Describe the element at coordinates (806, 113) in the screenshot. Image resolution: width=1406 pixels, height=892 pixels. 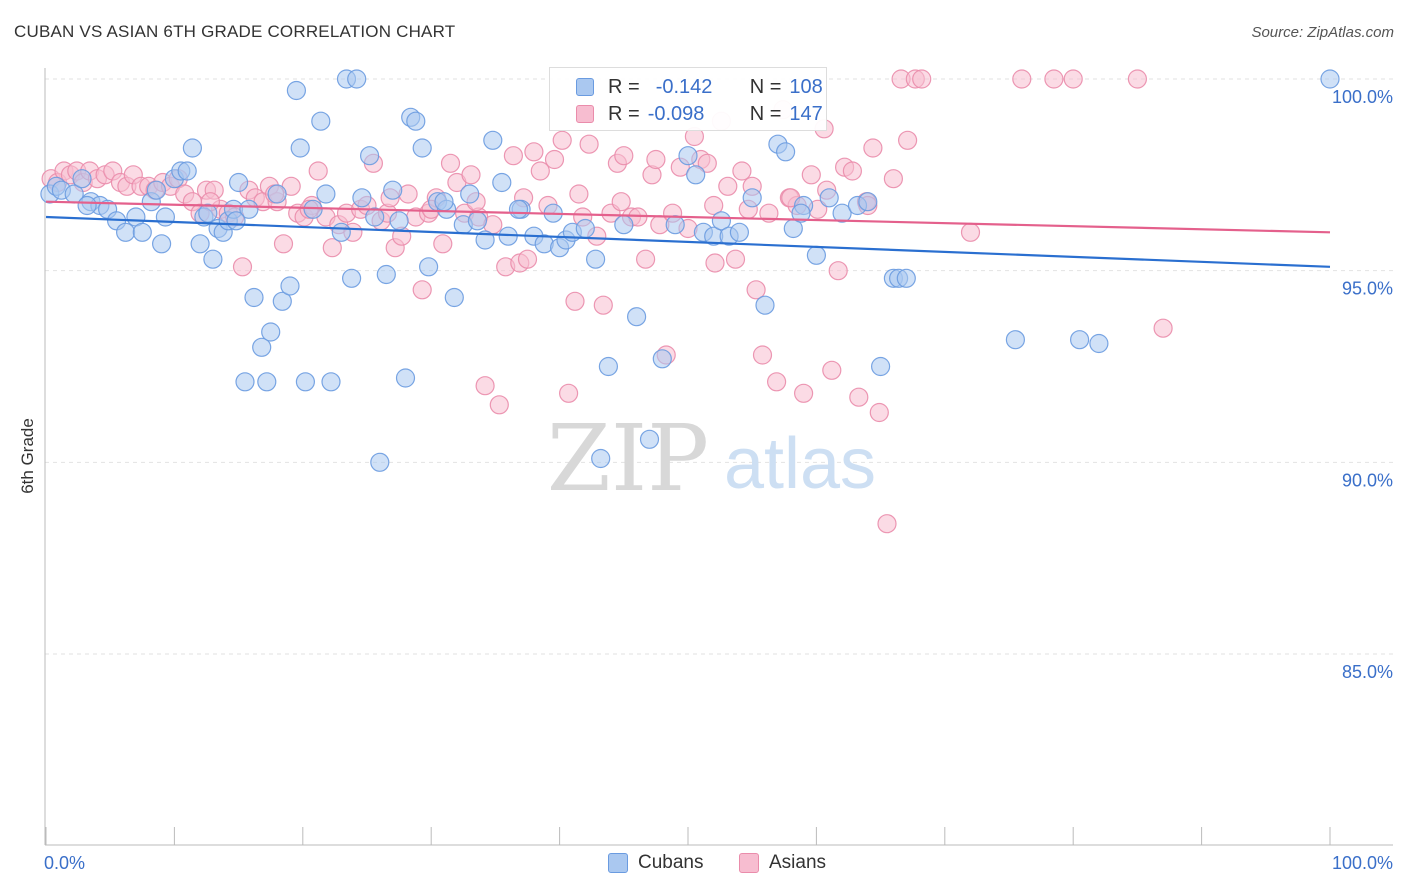
I see `n-value: 147` at that location.